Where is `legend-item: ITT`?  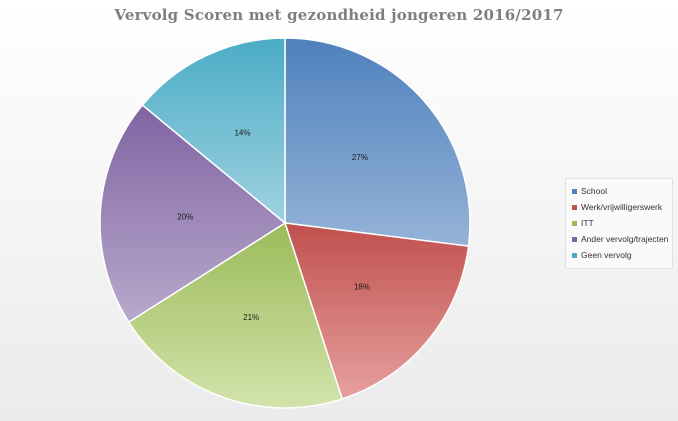
legend-item: ITT is located at coordinates (620, 223).